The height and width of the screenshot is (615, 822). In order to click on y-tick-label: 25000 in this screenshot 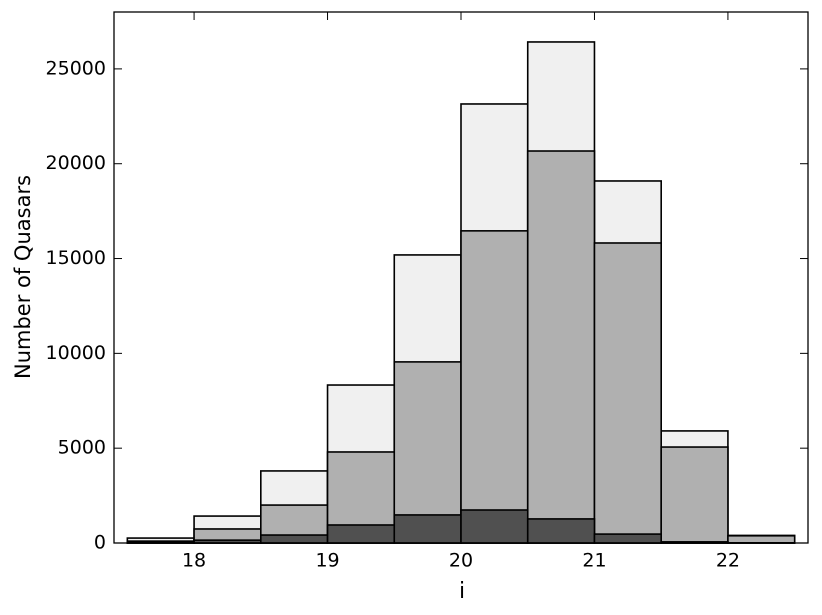, I will do `click(76, 68)`.